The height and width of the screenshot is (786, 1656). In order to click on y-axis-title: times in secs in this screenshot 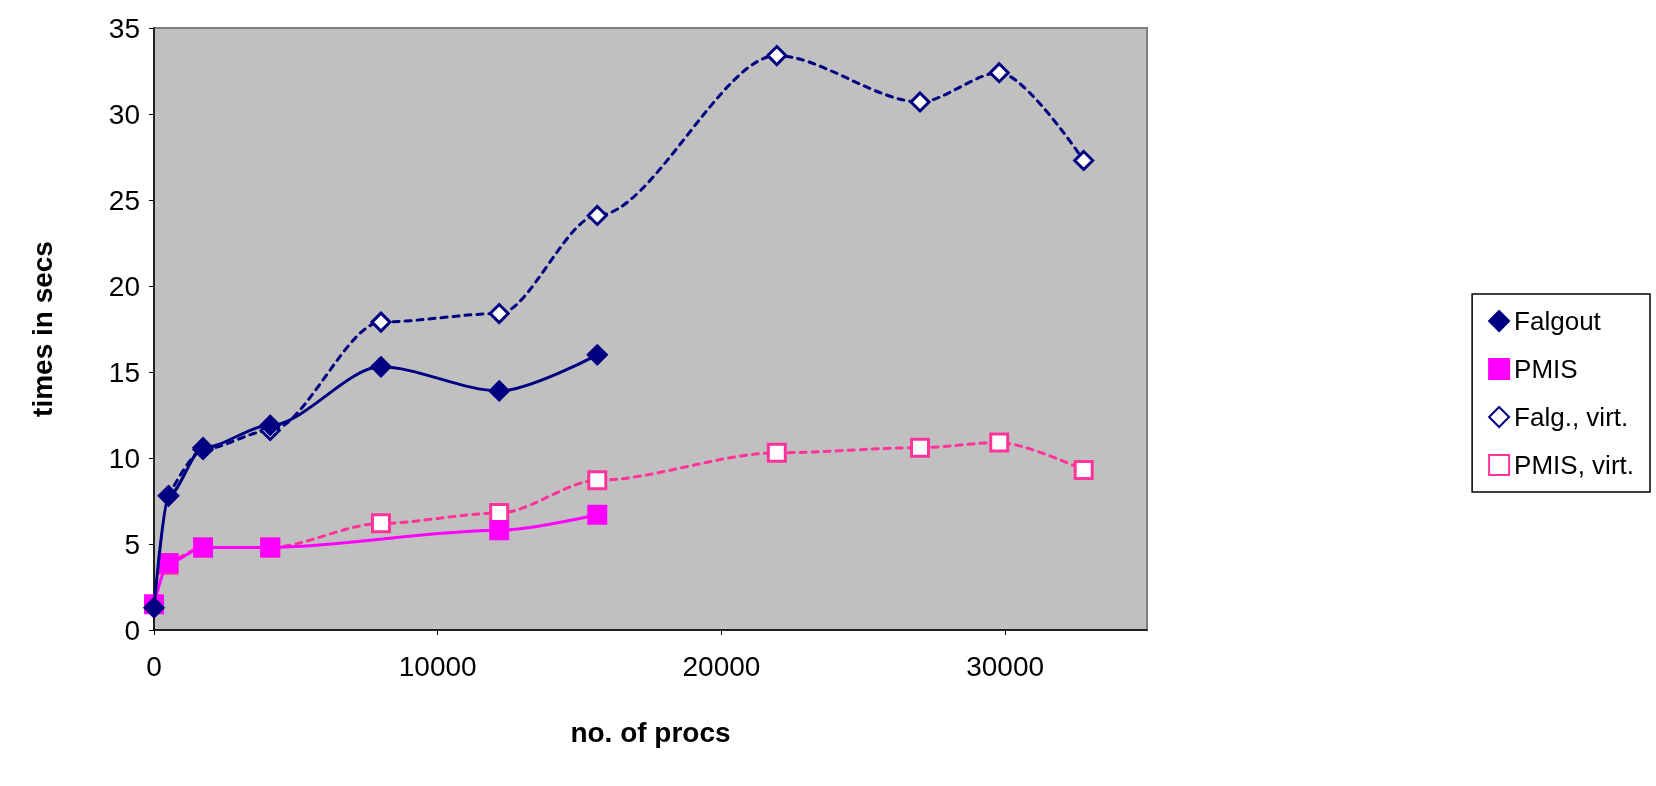, I will do `click(42, 329)`.